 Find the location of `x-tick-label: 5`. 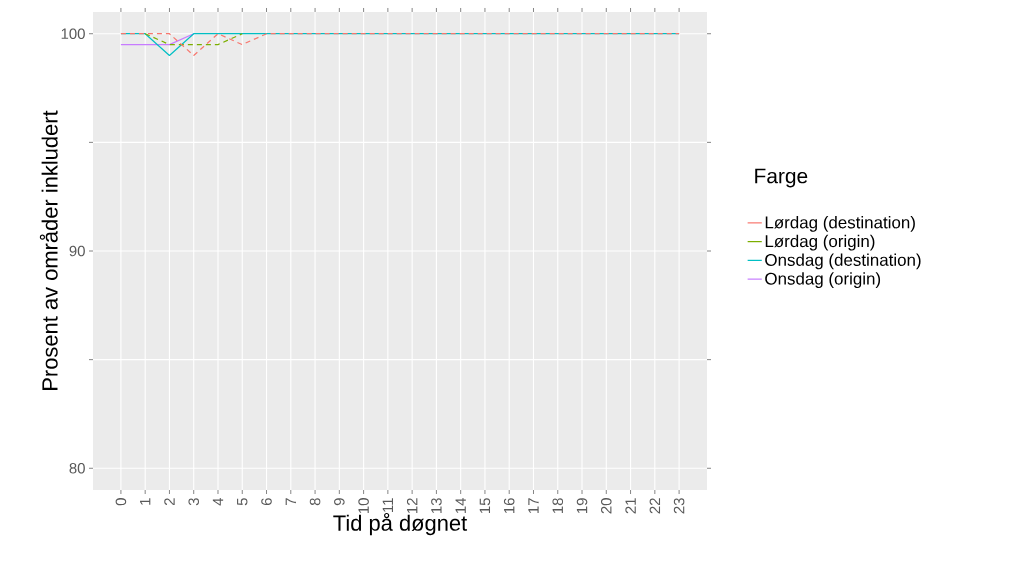

x-tick-label: 5 is located at coordinates (242, 502).